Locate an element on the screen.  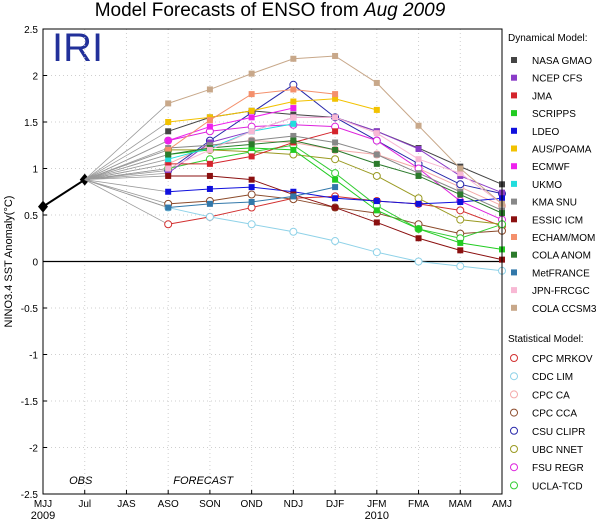
legend-statistical-header: Statistical Model: is located at coordinates (546, 339).